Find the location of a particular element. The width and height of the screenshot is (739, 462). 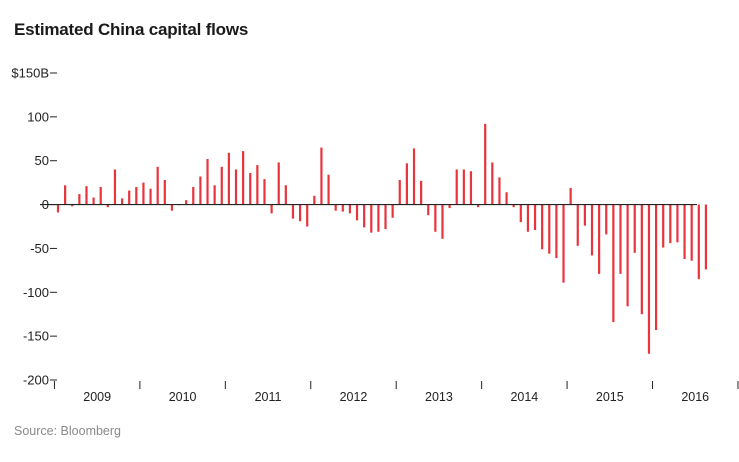

x-tick-label: 2013 is located at coordinates (439, 397).